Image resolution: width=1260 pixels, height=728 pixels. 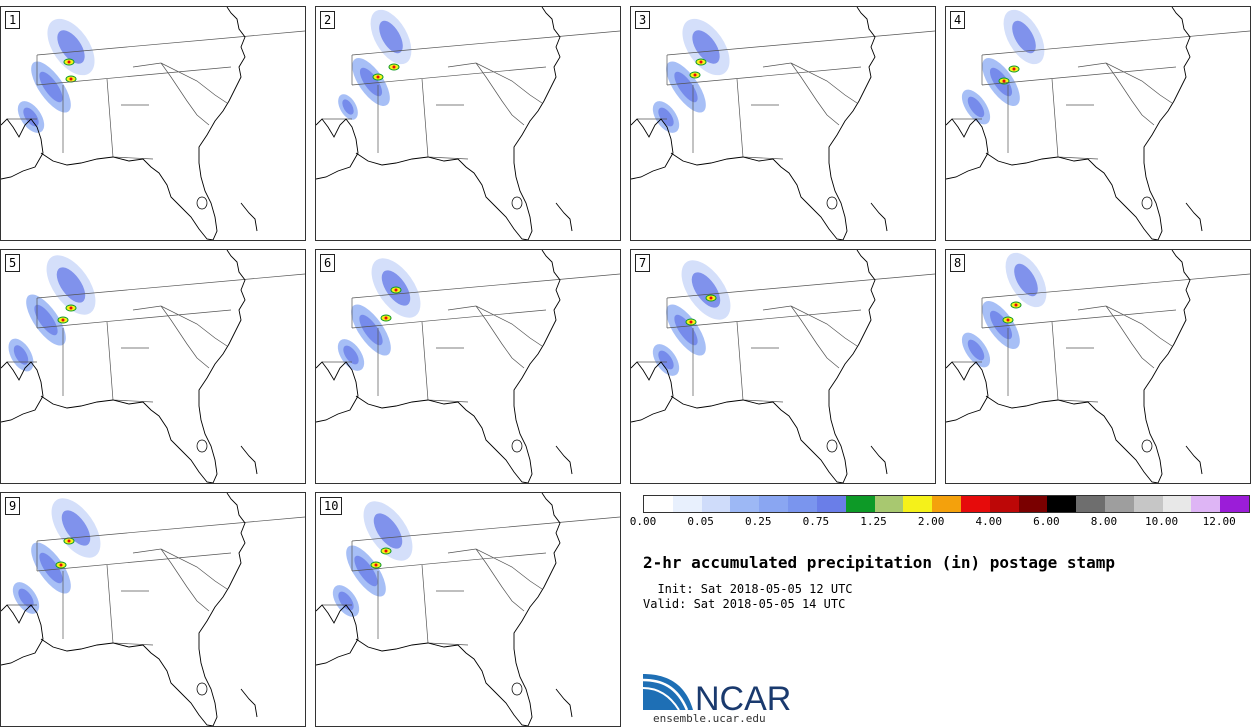 I want to click on map-panel-1: 1, so click(x=153, y=123).